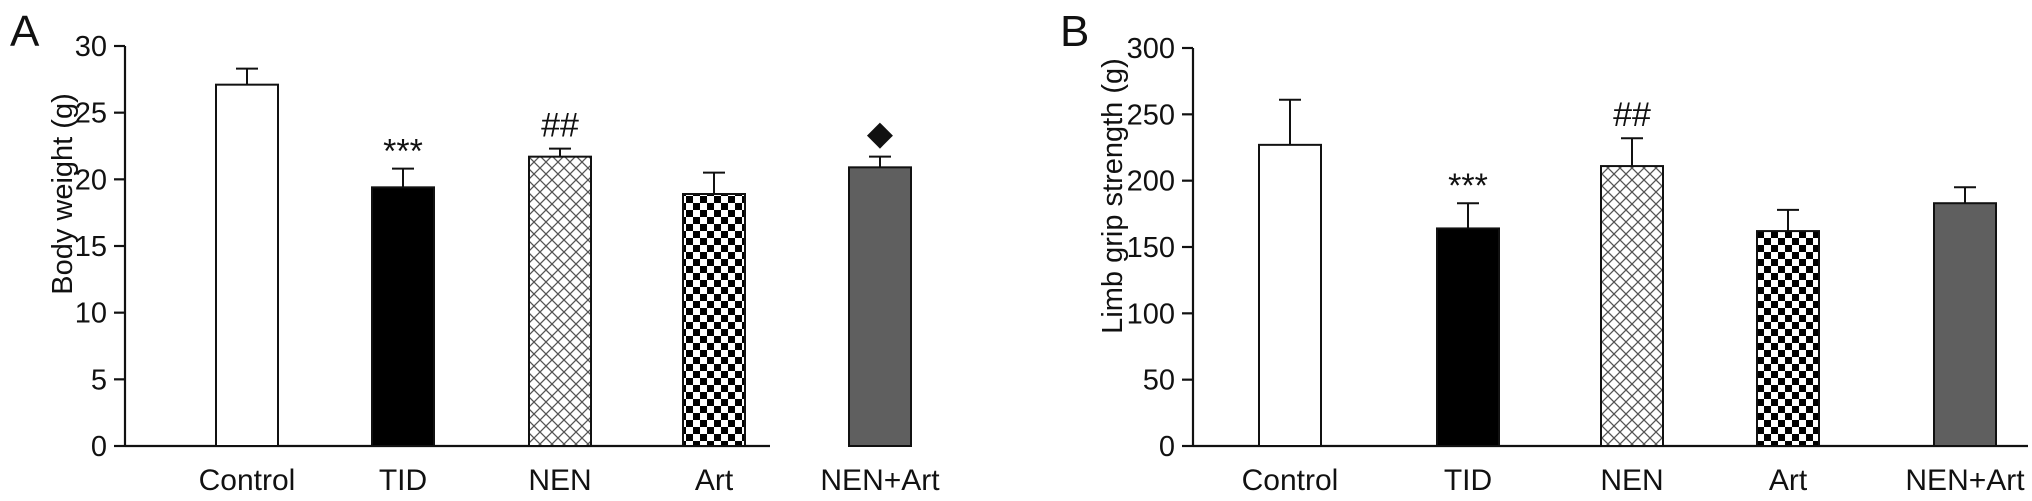 This screenshot has width=2032, height=501. What do you see at coordinates (91, 47) in the screenshot?
I see `y-tick-label: 30` at bounding box center [91, 47].